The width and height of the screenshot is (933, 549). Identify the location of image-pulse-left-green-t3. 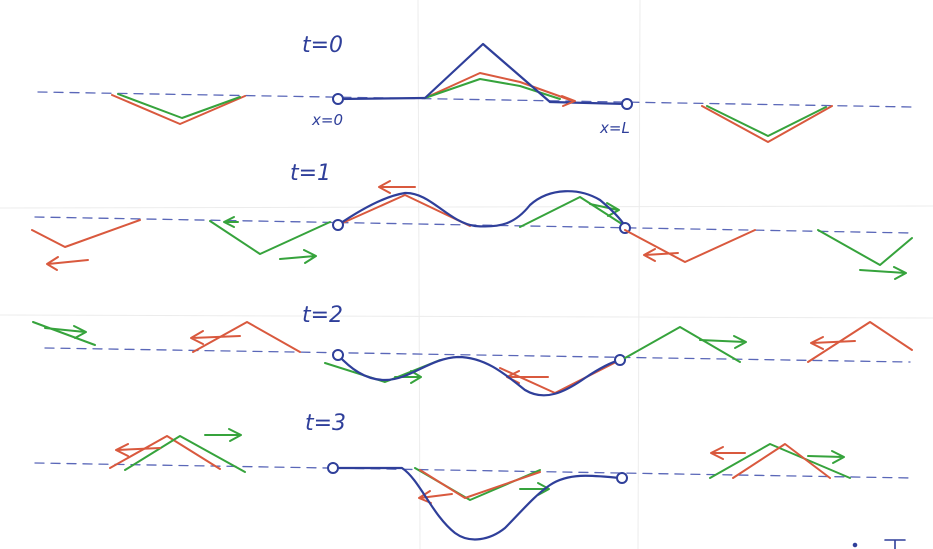
(185, 454).